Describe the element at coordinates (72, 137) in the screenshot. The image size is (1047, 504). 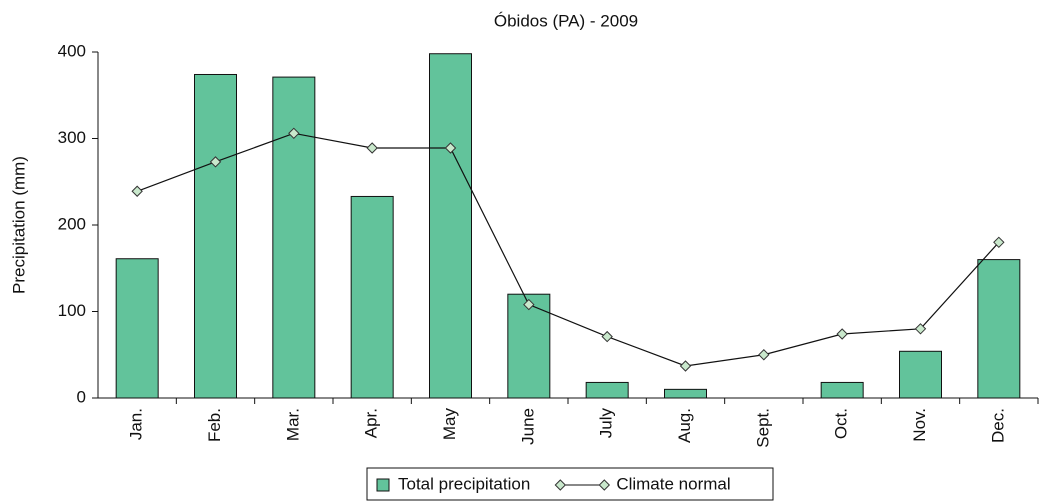
I see `y-tick-label: 300` at that location.